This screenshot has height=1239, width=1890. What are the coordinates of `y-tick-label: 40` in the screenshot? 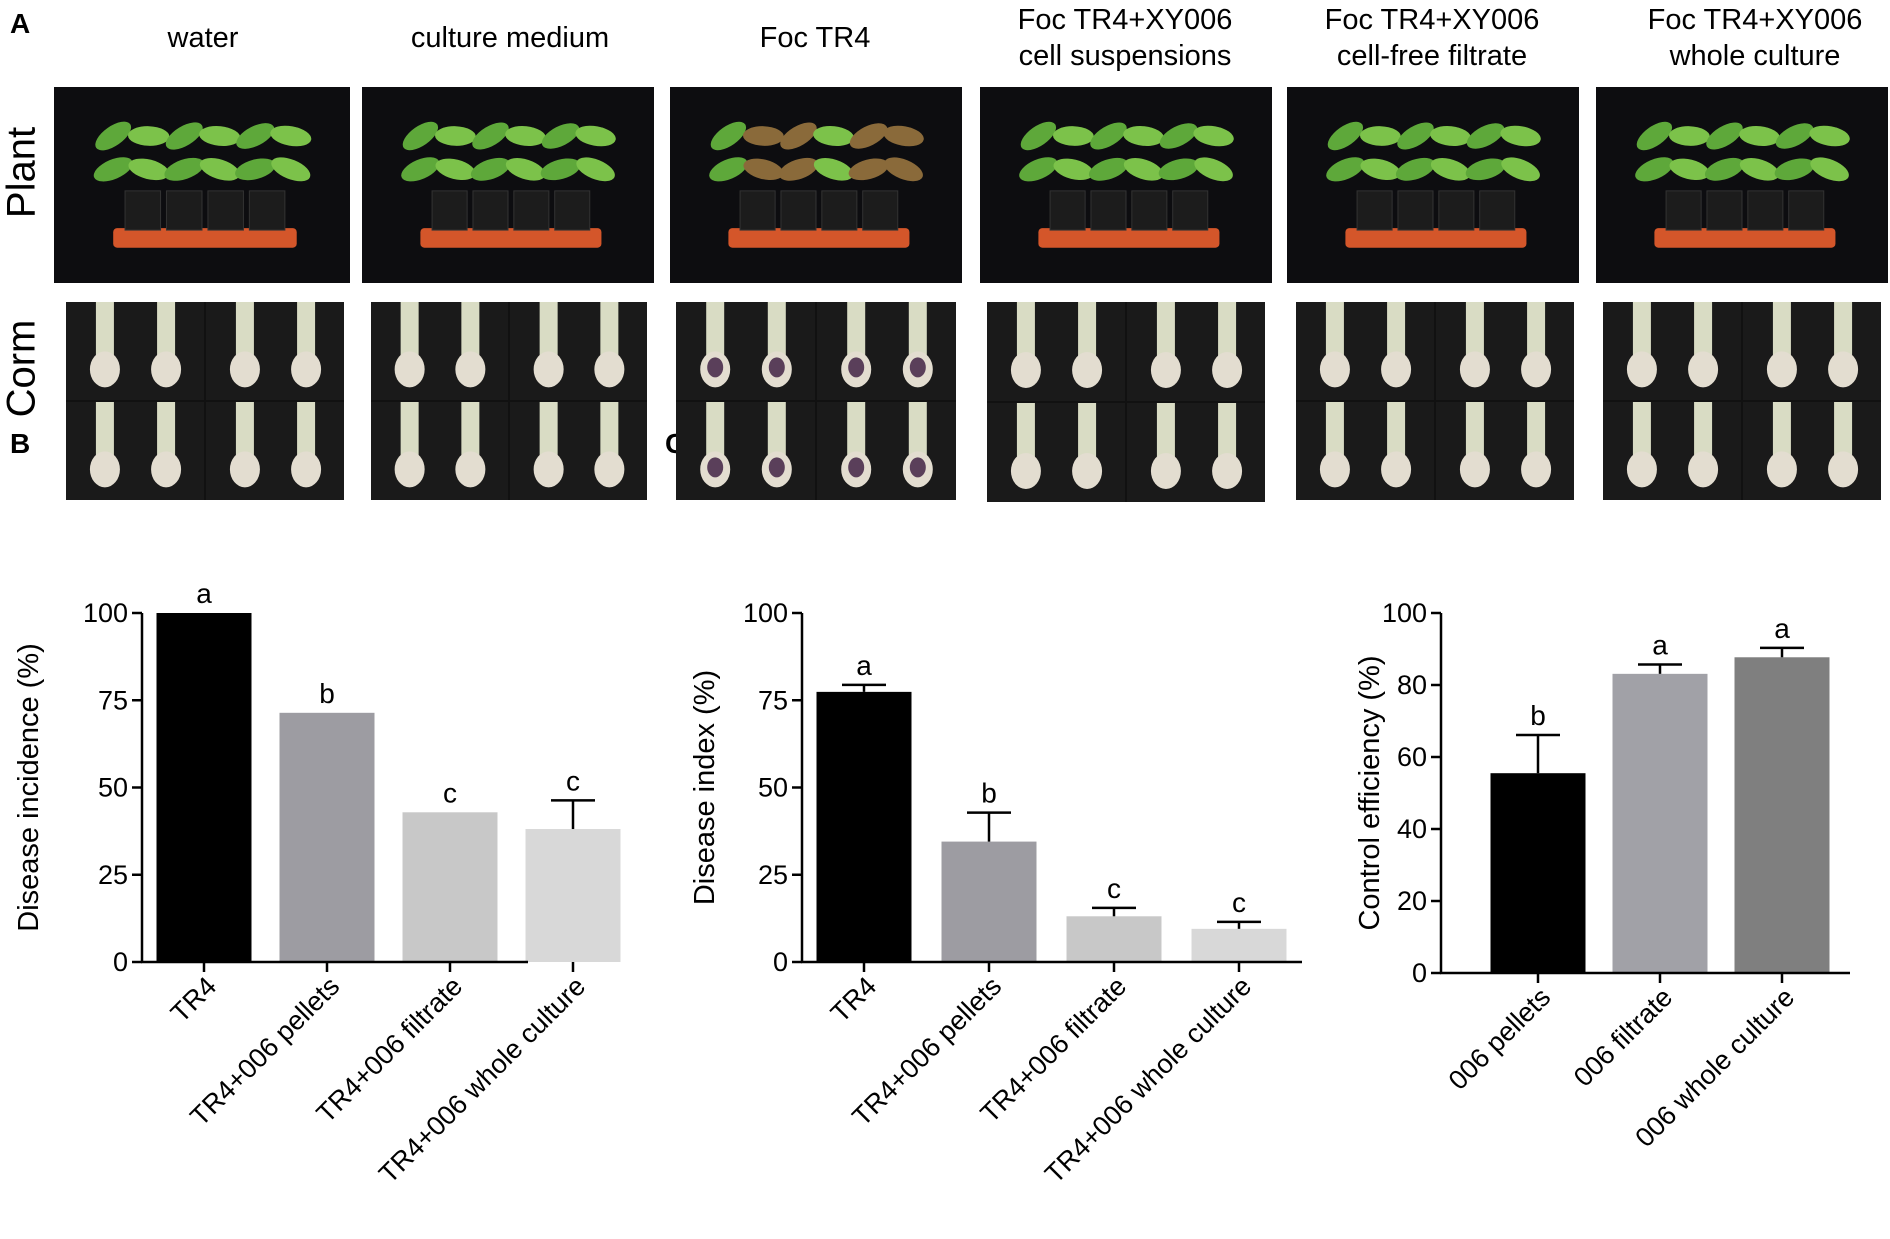 It's located at (1412, 829).